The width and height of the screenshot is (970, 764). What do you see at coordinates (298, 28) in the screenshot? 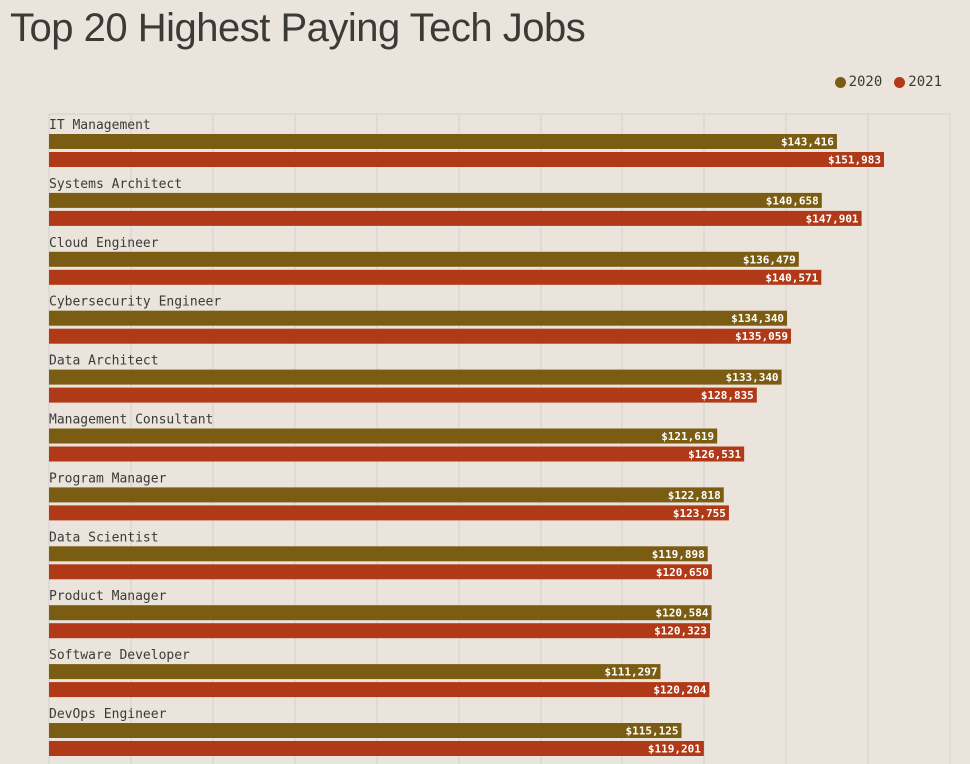
I see `chart-title: Top 20 Highest Paying Tech Jobs` at bounding box center [298, 28].